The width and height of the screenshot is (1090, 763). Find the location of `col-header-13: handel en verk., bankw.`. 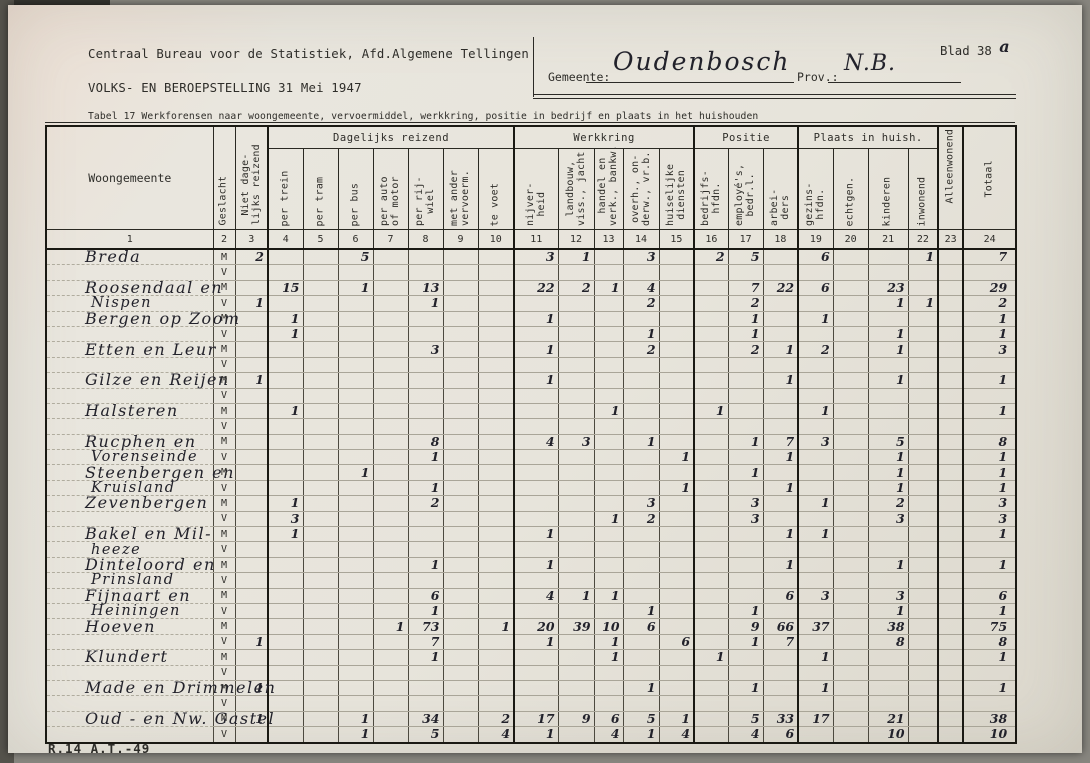

col-header-13: handel en verk., bankw. is located at coordinates (608, 187).